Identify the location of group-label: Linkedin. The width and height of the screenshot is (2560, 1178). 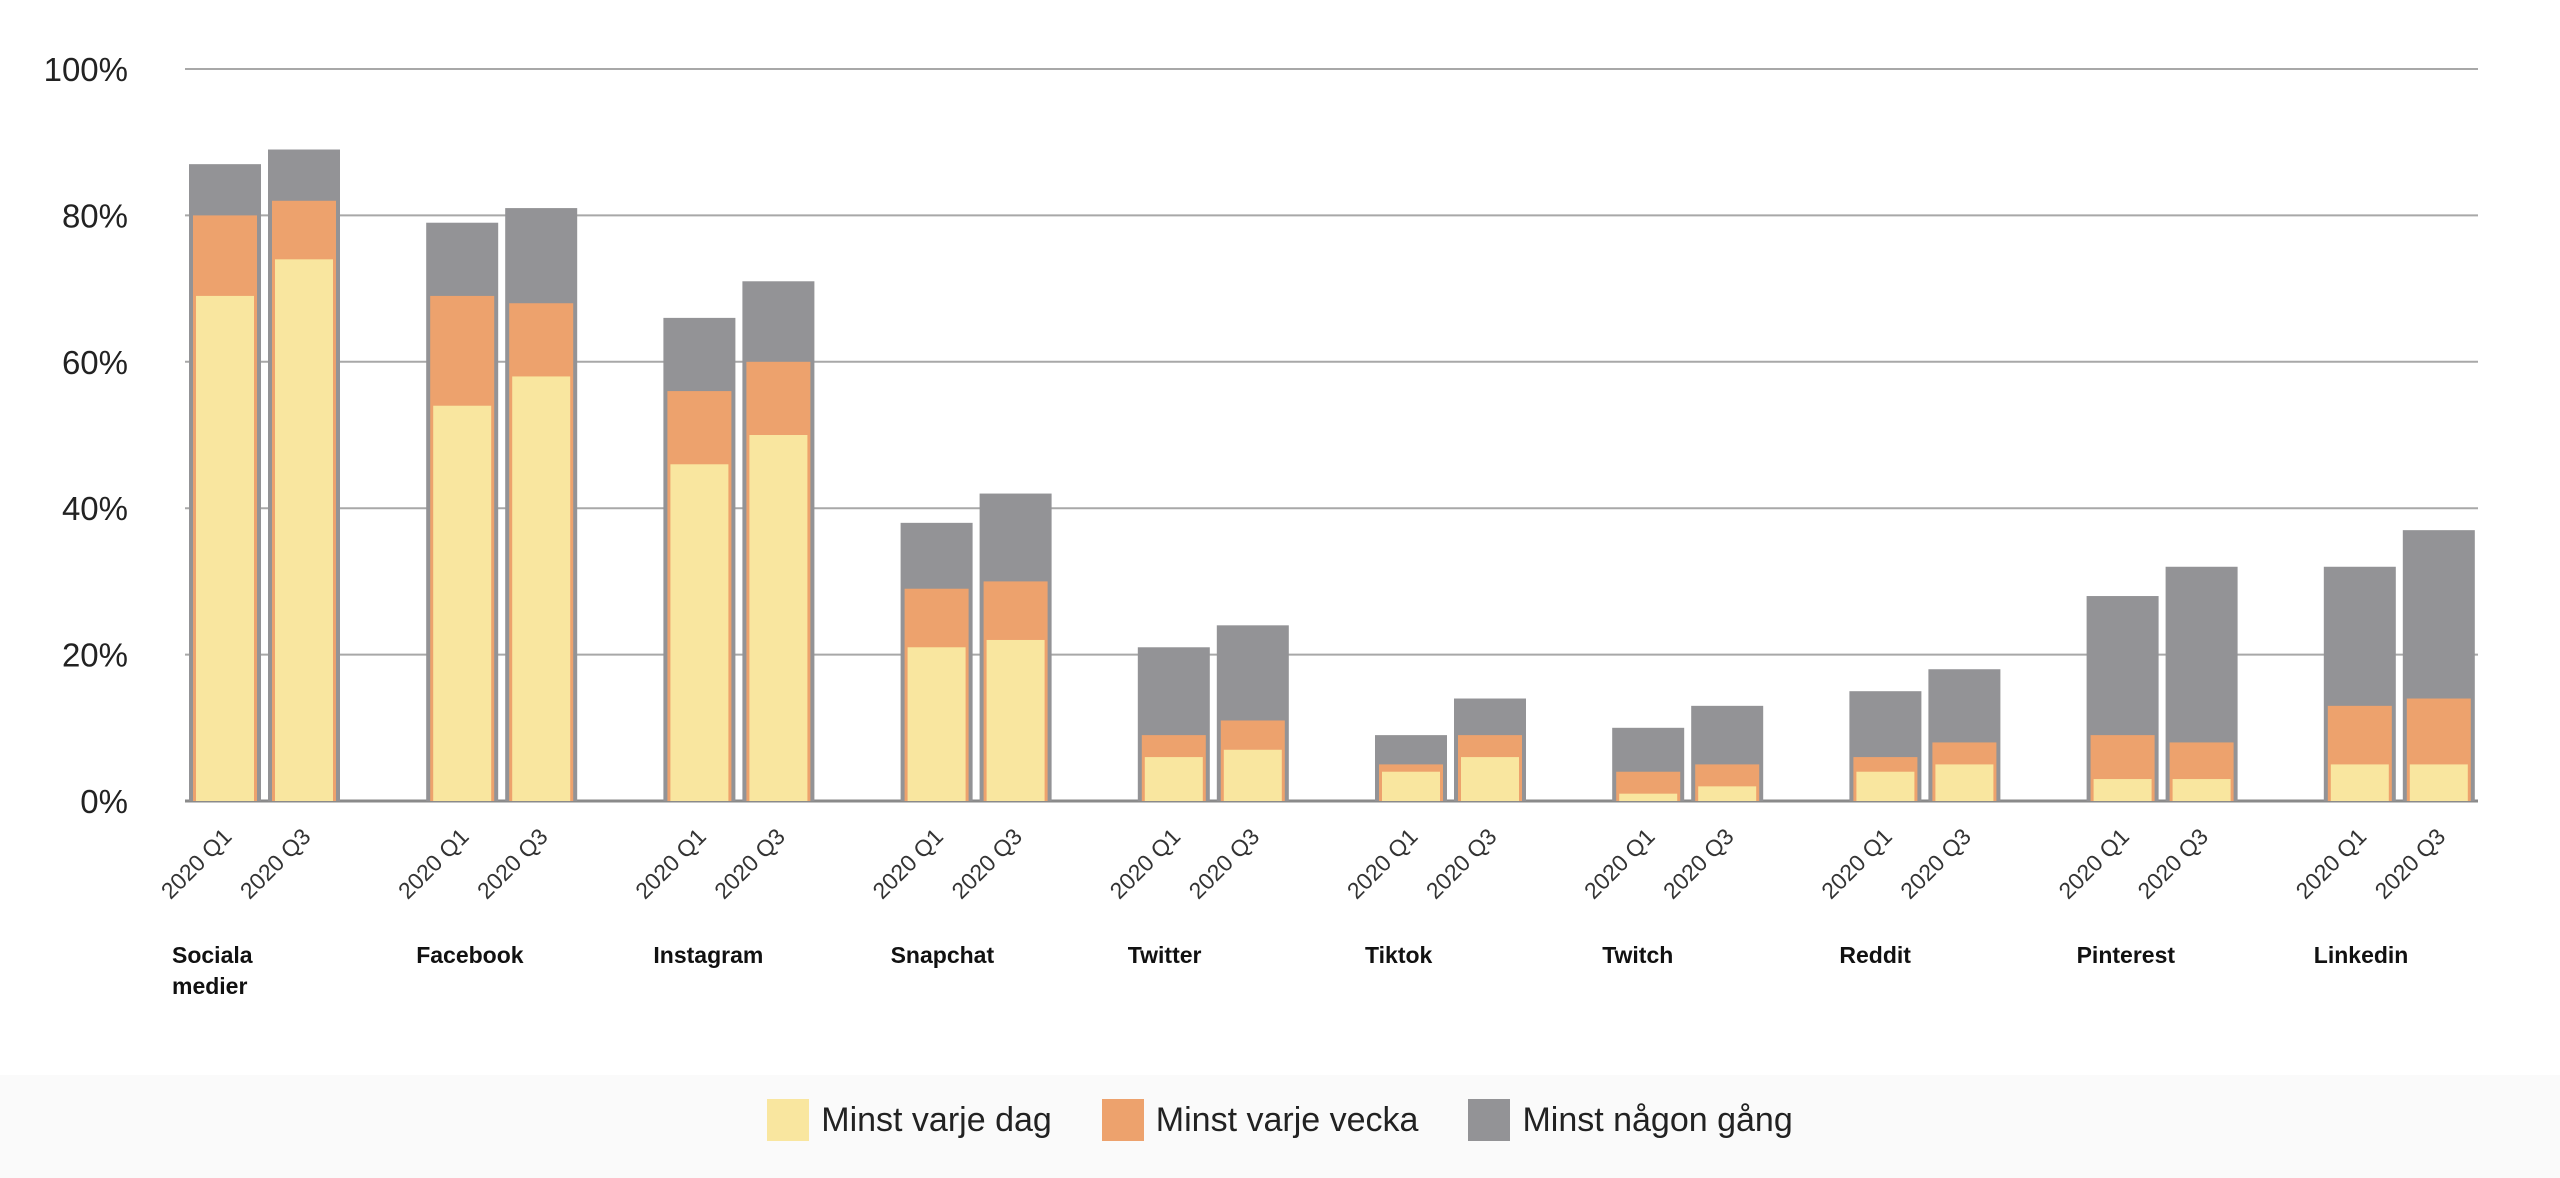
(2361, 955).